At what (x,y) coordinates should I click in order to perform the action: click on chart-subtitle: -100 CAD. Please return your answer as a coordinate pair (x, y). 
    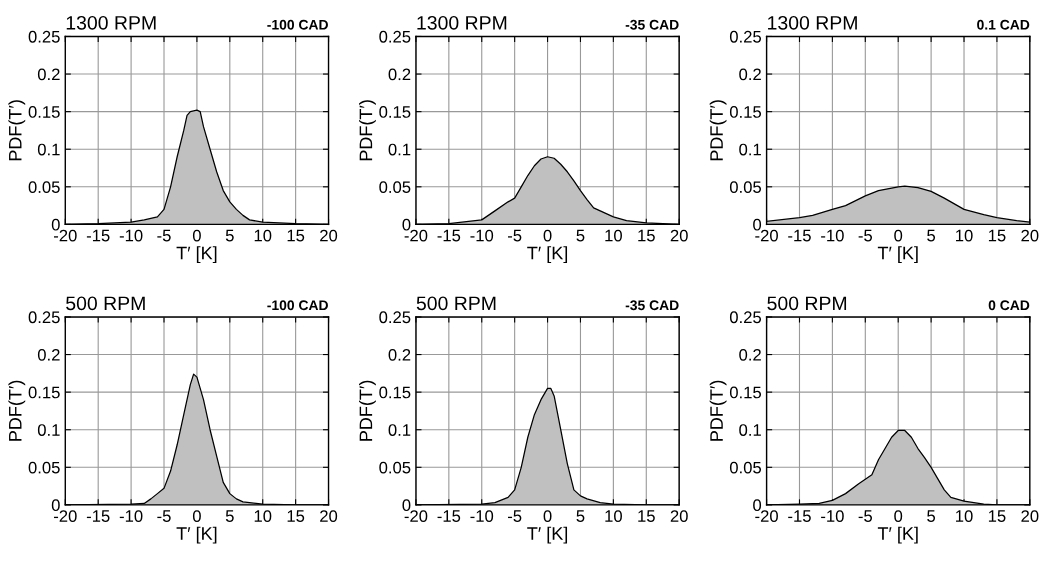
    Looking at the image, I should click on (297, 305).